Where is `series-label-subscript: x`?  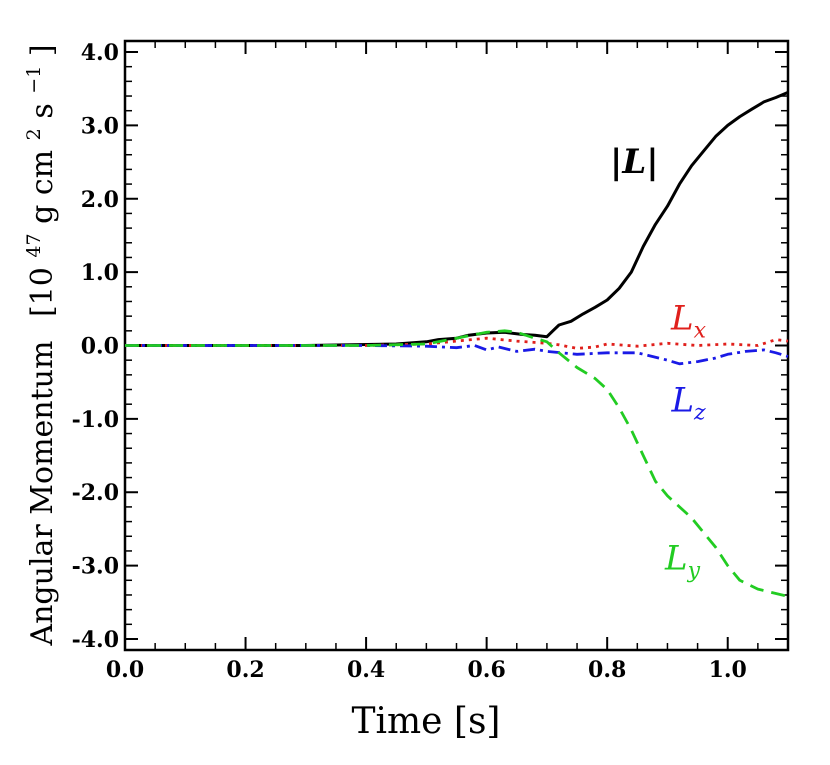 series-label-subscript: x is located at coordinates (700, 330).